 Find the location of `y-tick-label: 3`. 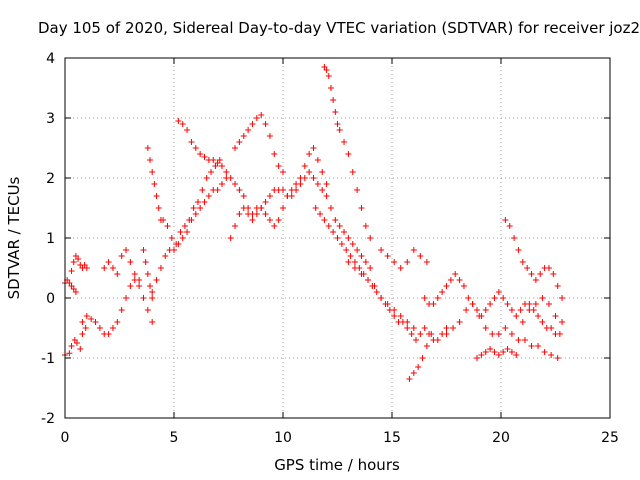

y-tick-label: 3 is located at coordinates (50, 119).